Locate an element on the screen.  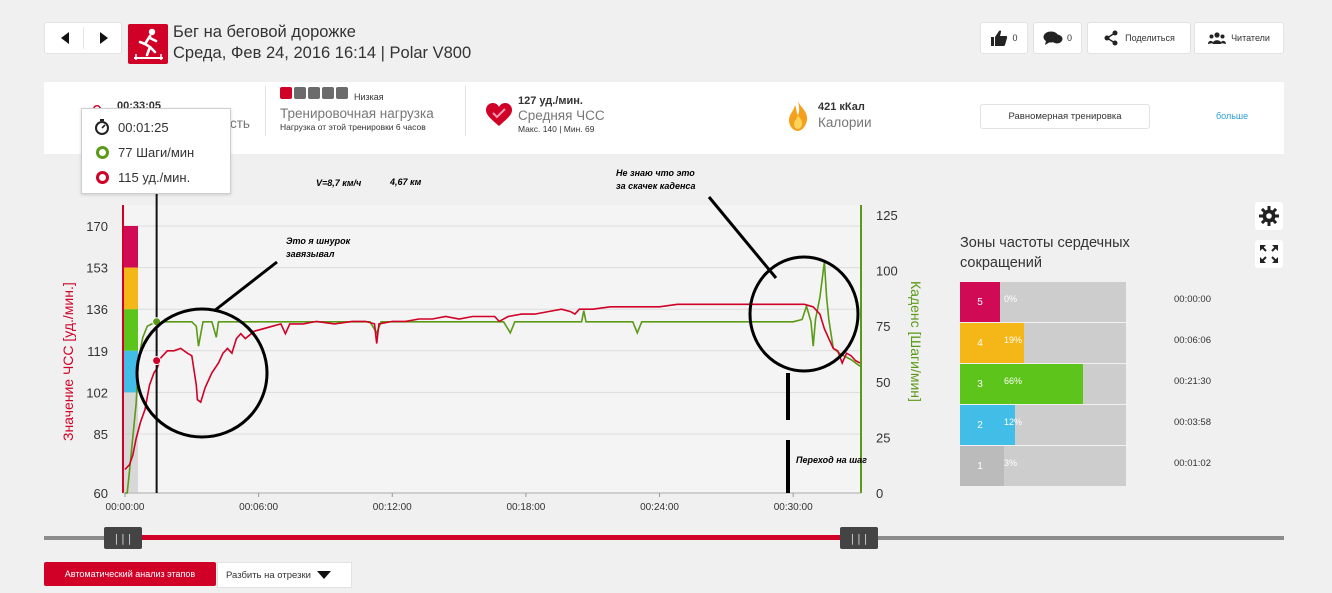
training-load-label: Тренировочная нагрузка is located at coordinates (357, 113).